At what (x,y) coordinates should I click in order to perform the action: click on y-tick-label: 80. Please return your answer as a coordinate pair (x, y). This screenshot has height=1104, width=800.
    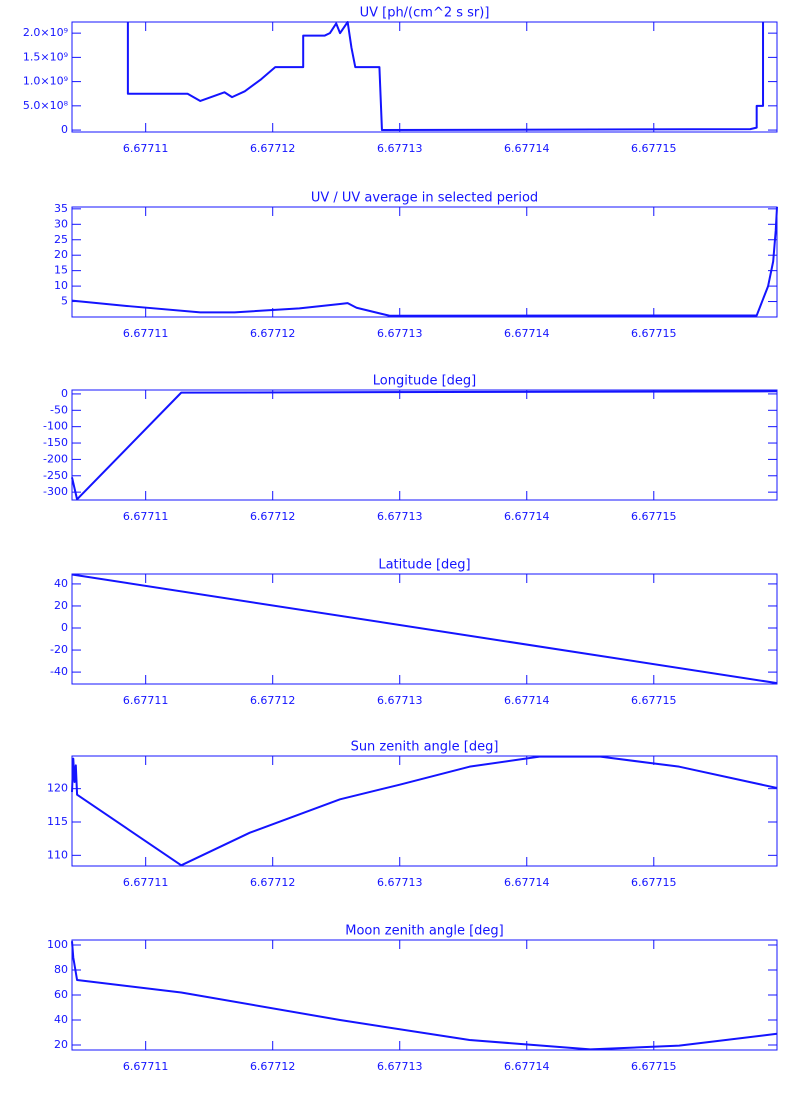
    Looking at the image, I should click on (61, 969).